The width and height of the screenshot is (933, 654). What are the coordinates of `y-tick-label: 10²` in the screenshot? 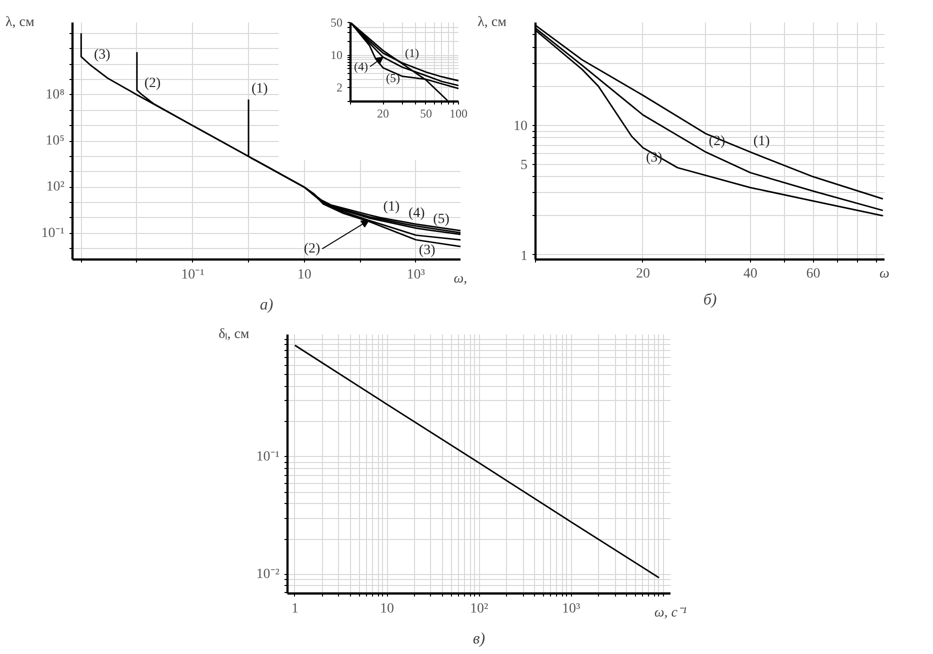 It's located at (55, 187).